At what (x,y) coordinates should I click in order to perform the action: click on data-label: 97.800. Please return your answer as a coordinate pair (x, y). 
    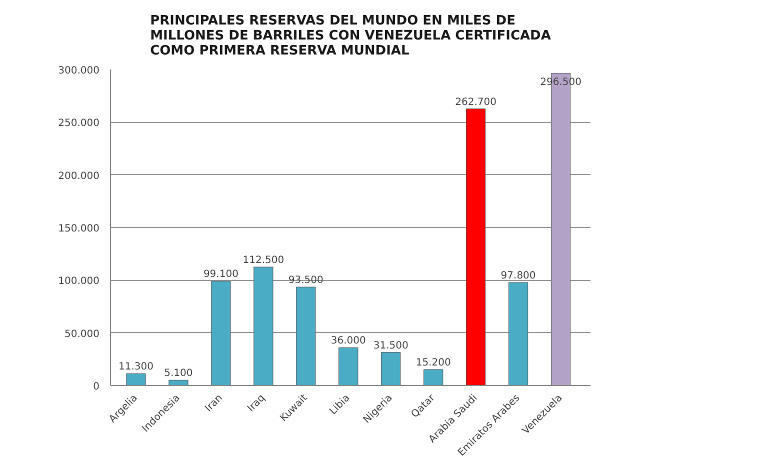
    Looking at the image, I should click on (518, 276).